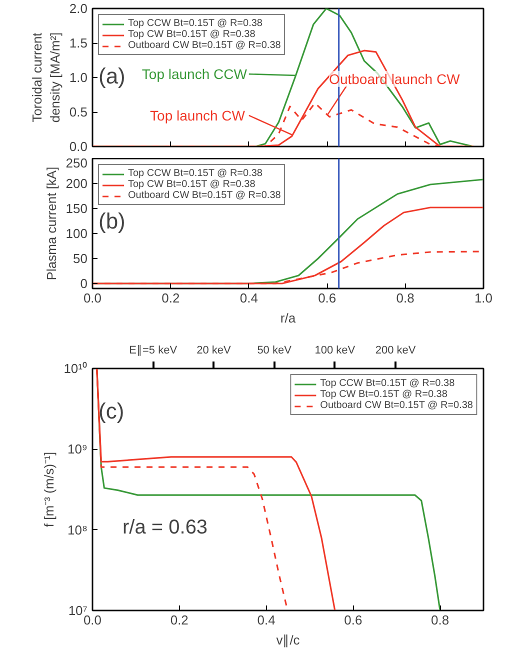  What do you see at coordinates (84, 283) in the screenshot?
I see `y-tick-label: 0` at bounding box center [84, 283].